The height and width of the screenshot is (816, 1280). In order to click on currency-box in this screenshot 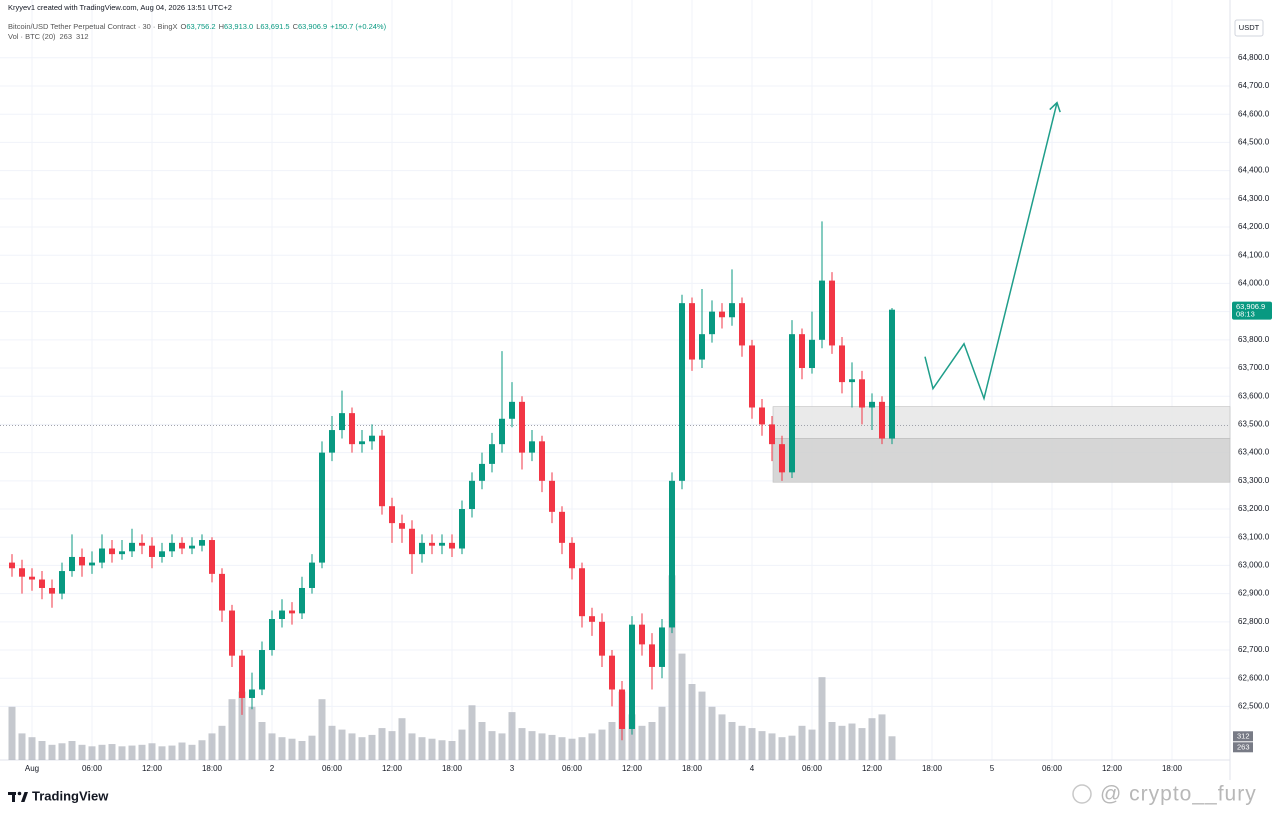, I will do `click(1249, 28)`.